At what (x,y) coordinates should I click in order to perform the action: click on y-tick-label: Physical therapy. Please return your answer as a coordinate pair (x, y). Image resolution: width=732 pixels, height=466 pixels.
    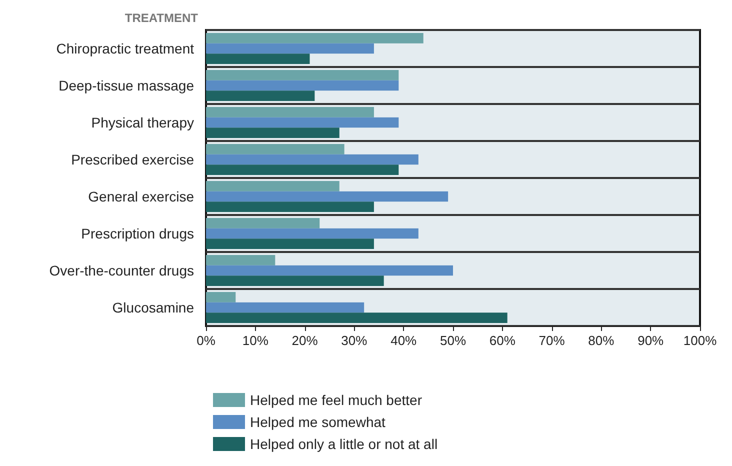
    Looking at the image, I should click on (142, 122).